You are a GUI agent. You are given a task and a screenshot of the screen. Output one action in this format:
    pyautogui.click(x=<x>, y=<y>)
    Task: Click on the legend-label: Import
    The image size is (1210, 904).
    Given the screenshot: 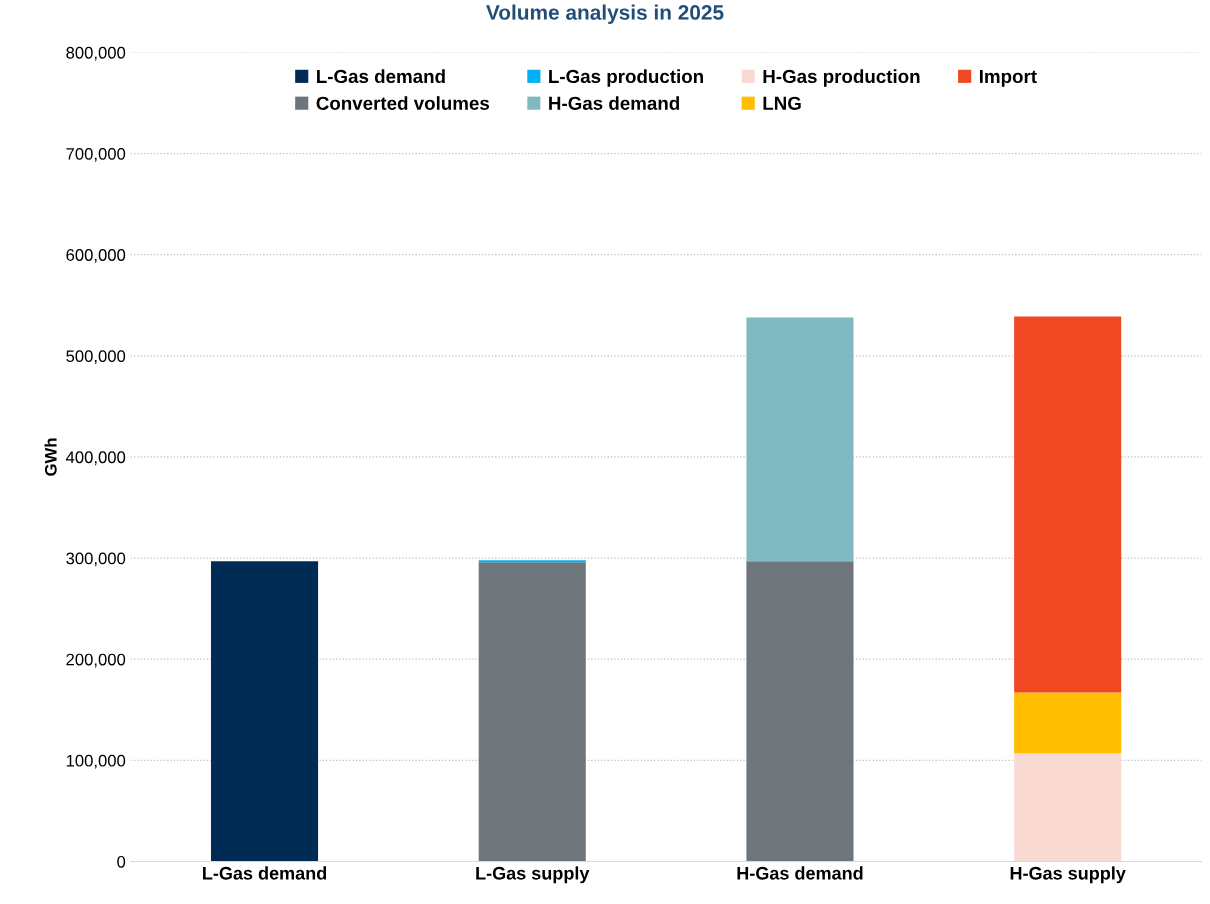 What is the action you would take?
    pyautogui.click(x=1008, y=78)
    